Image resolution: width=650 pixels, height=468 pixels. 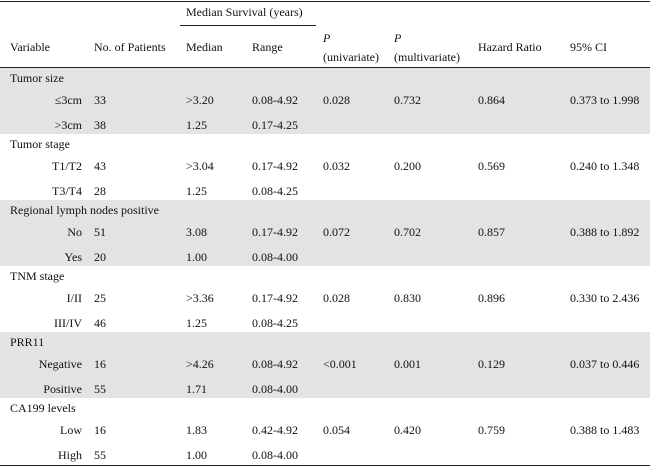 What do you see at coordinates (68, 125) in the screenshot?
I see `row-label: >3cm` at bounding box center [68, 125].